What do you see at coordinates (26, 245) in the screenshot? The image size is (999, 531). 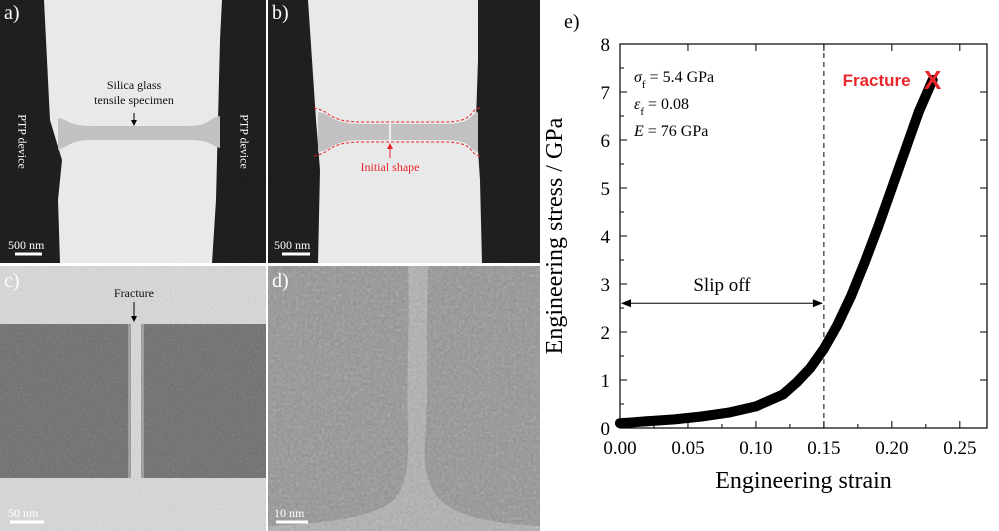 I see `panel-a-scale-bar: 500 nm` at bounding box center [26, 245].